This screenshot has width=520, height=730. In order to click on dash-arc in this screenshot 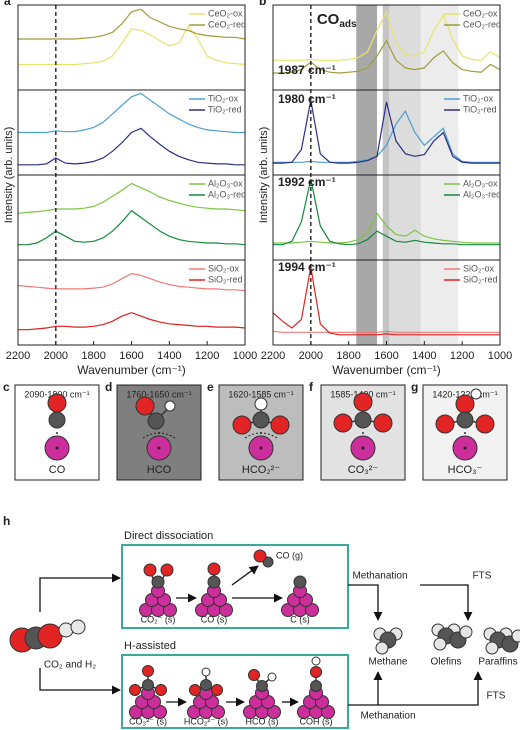, I will do `click(261, 435)`.